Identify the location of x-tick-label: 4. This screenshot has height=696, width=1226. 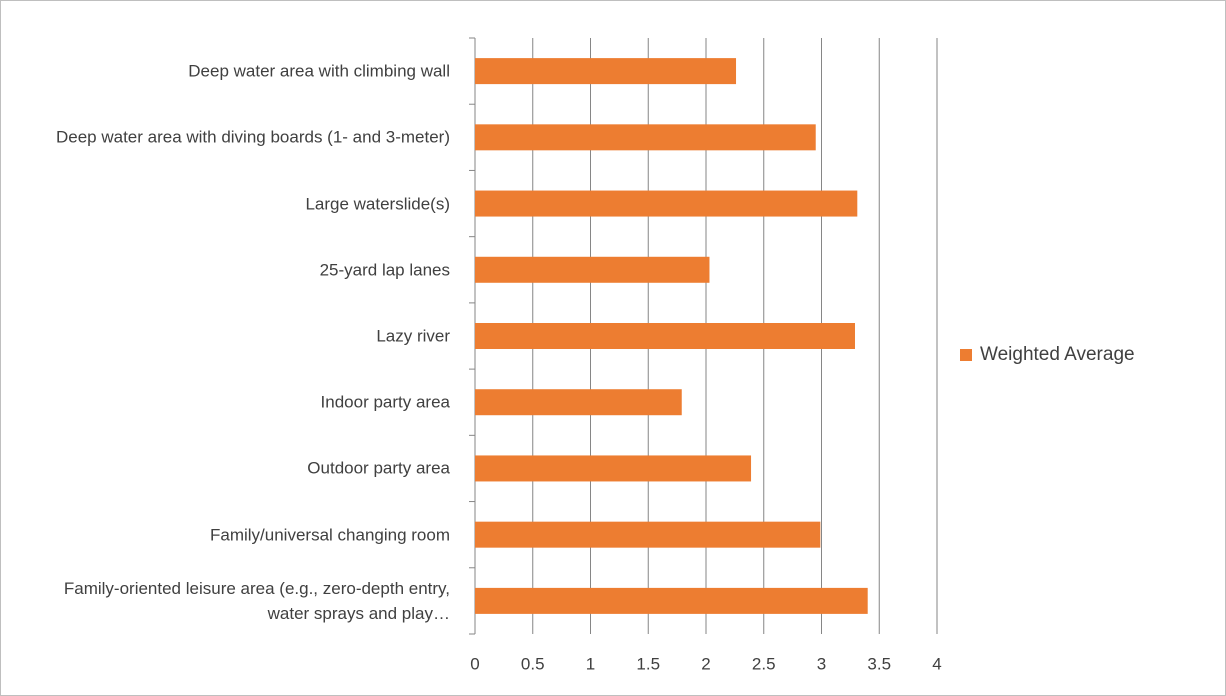
(936, 663).